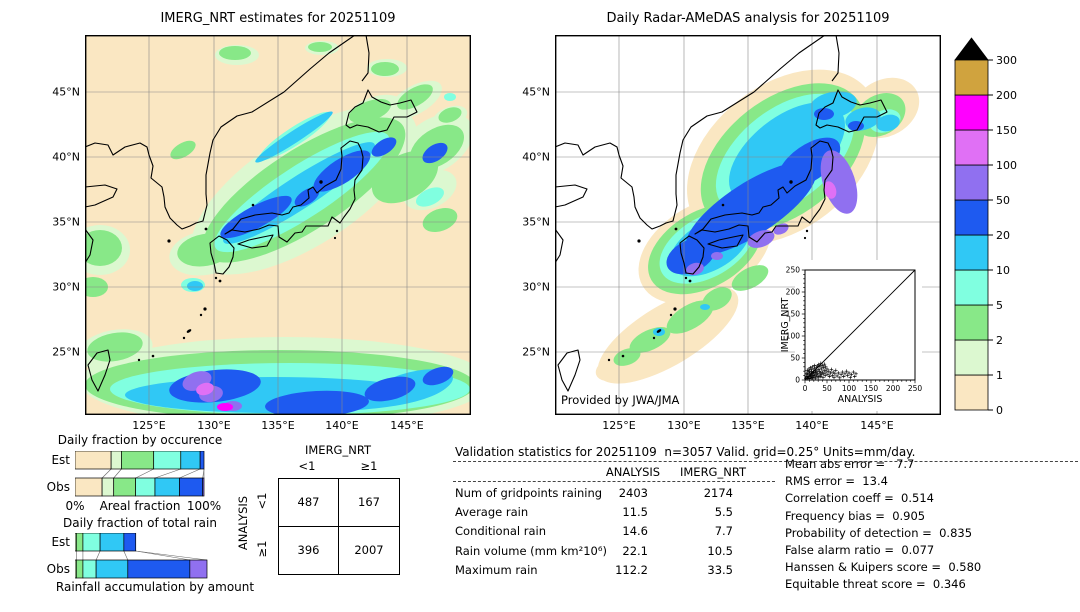  What do you see at coordinates (793, 292) in the screenshot?
I see `inset-y-tick-label: 200` at bounding box center [793, 292].